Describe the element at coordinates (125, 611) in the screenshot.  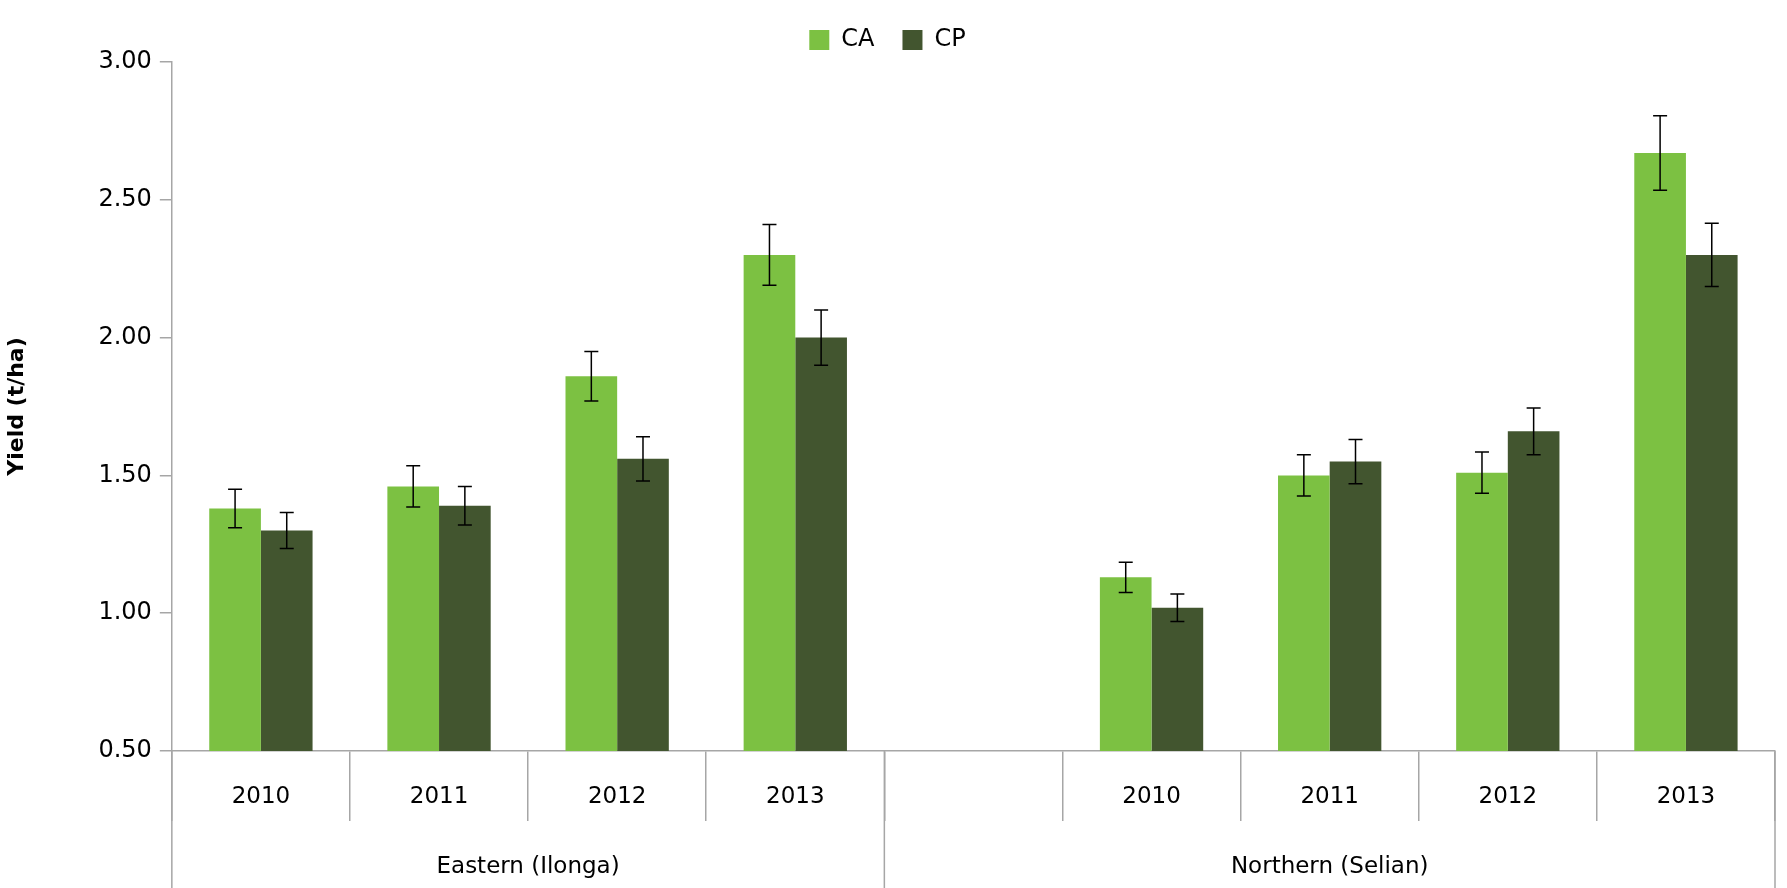
I see `y-tick-label: 1.00` at that location.